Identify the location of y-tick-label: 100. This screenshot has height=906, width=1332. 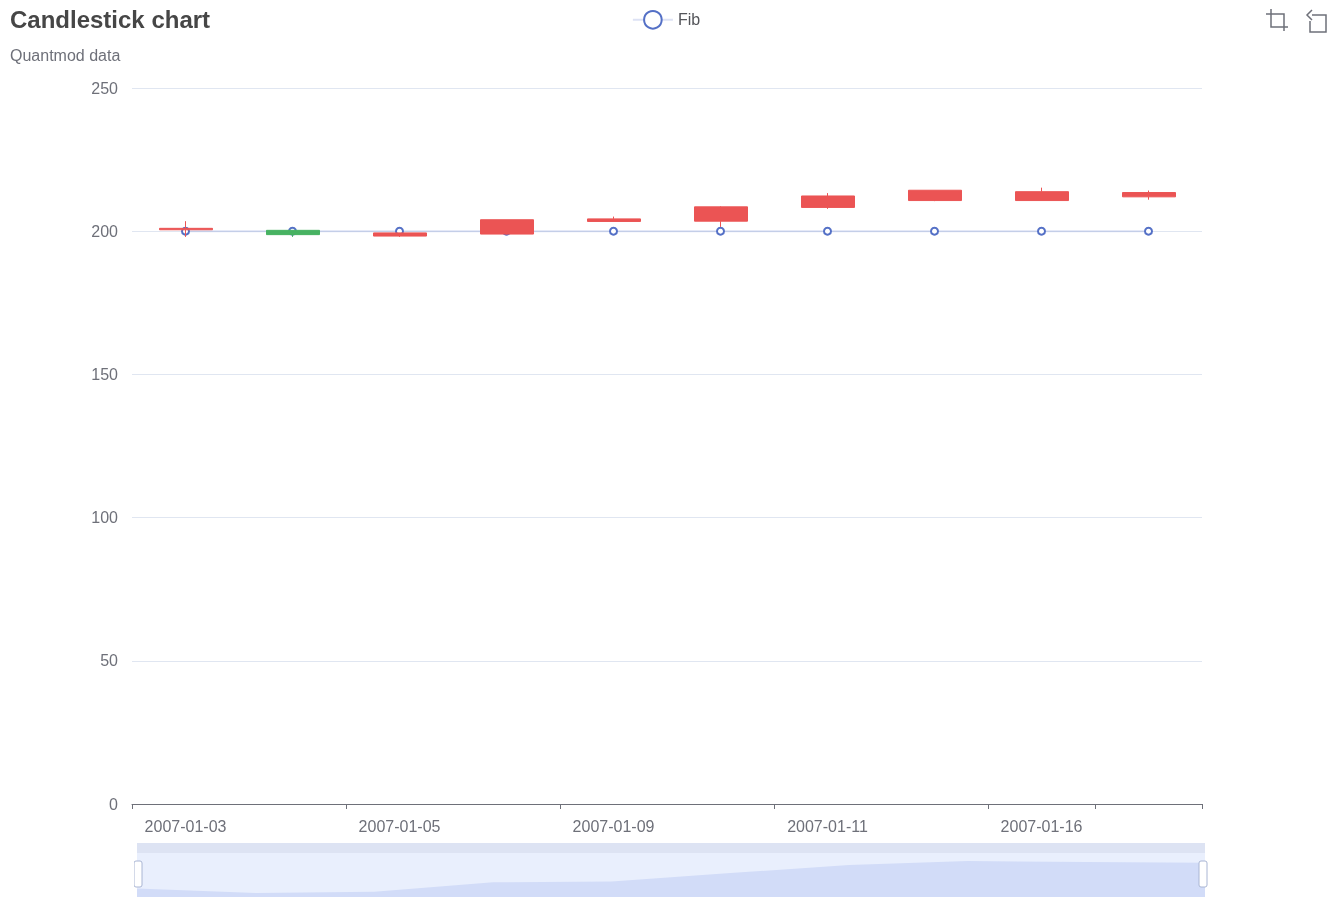
(105, 518).